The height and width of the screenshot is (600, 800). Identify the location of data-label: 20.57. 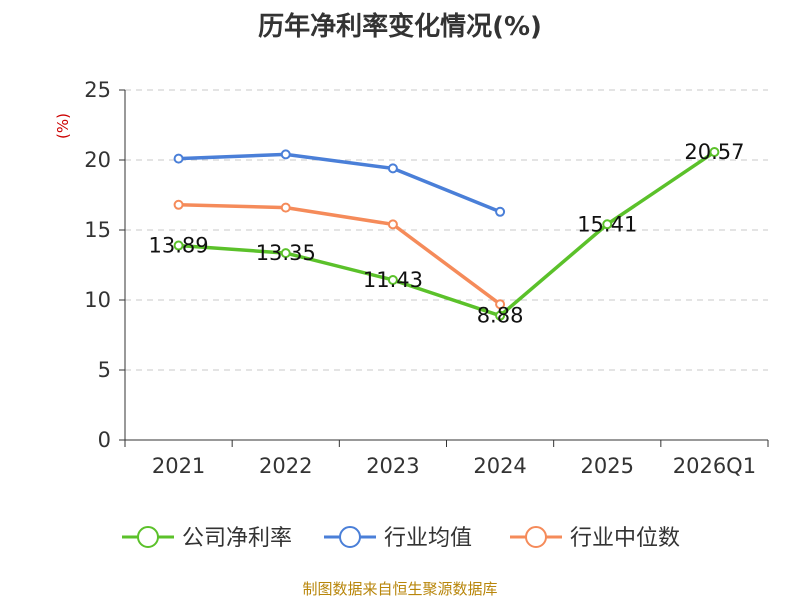
(714, 152).